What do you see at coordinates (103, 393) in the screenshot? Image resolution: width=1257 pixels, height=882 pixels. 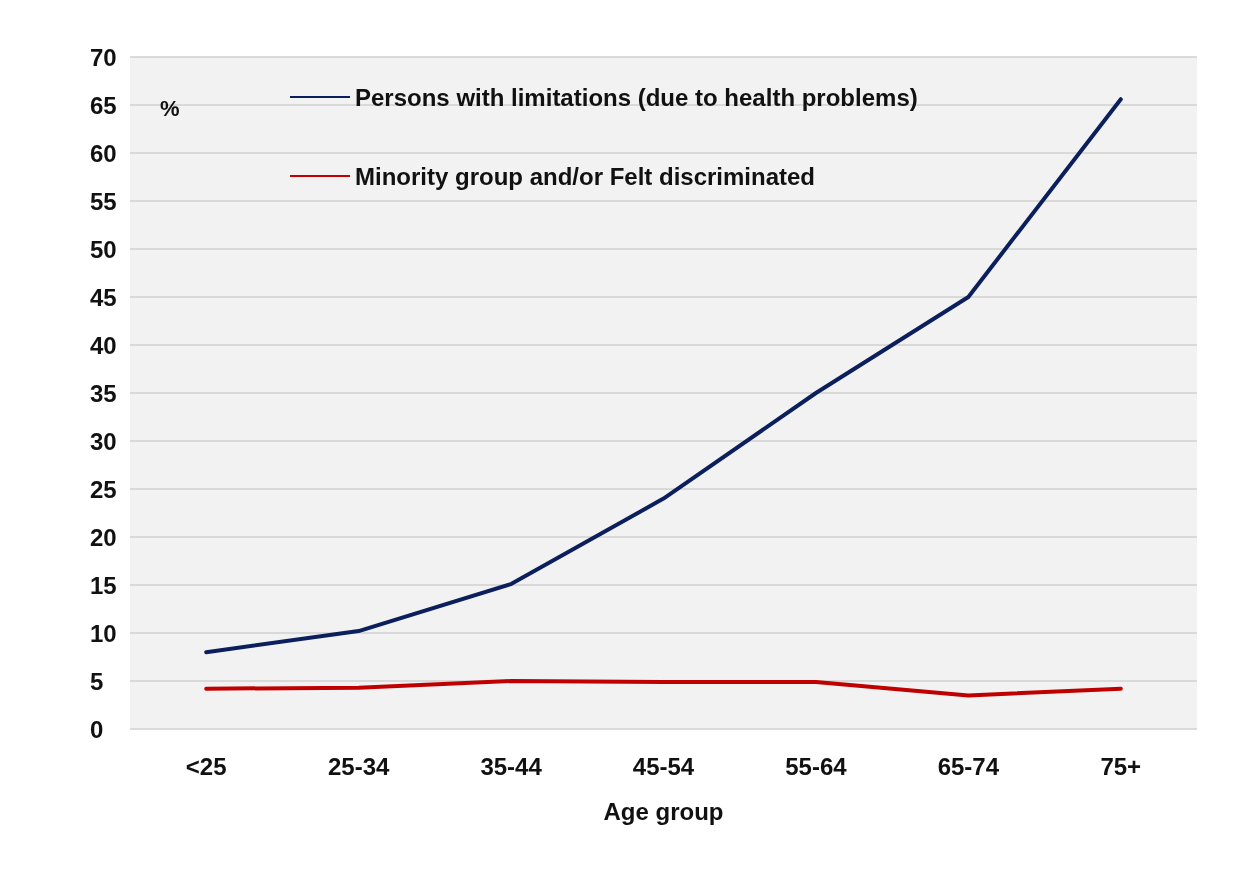 I see `y-tick-label: 35` at bounding box center [103, 393].